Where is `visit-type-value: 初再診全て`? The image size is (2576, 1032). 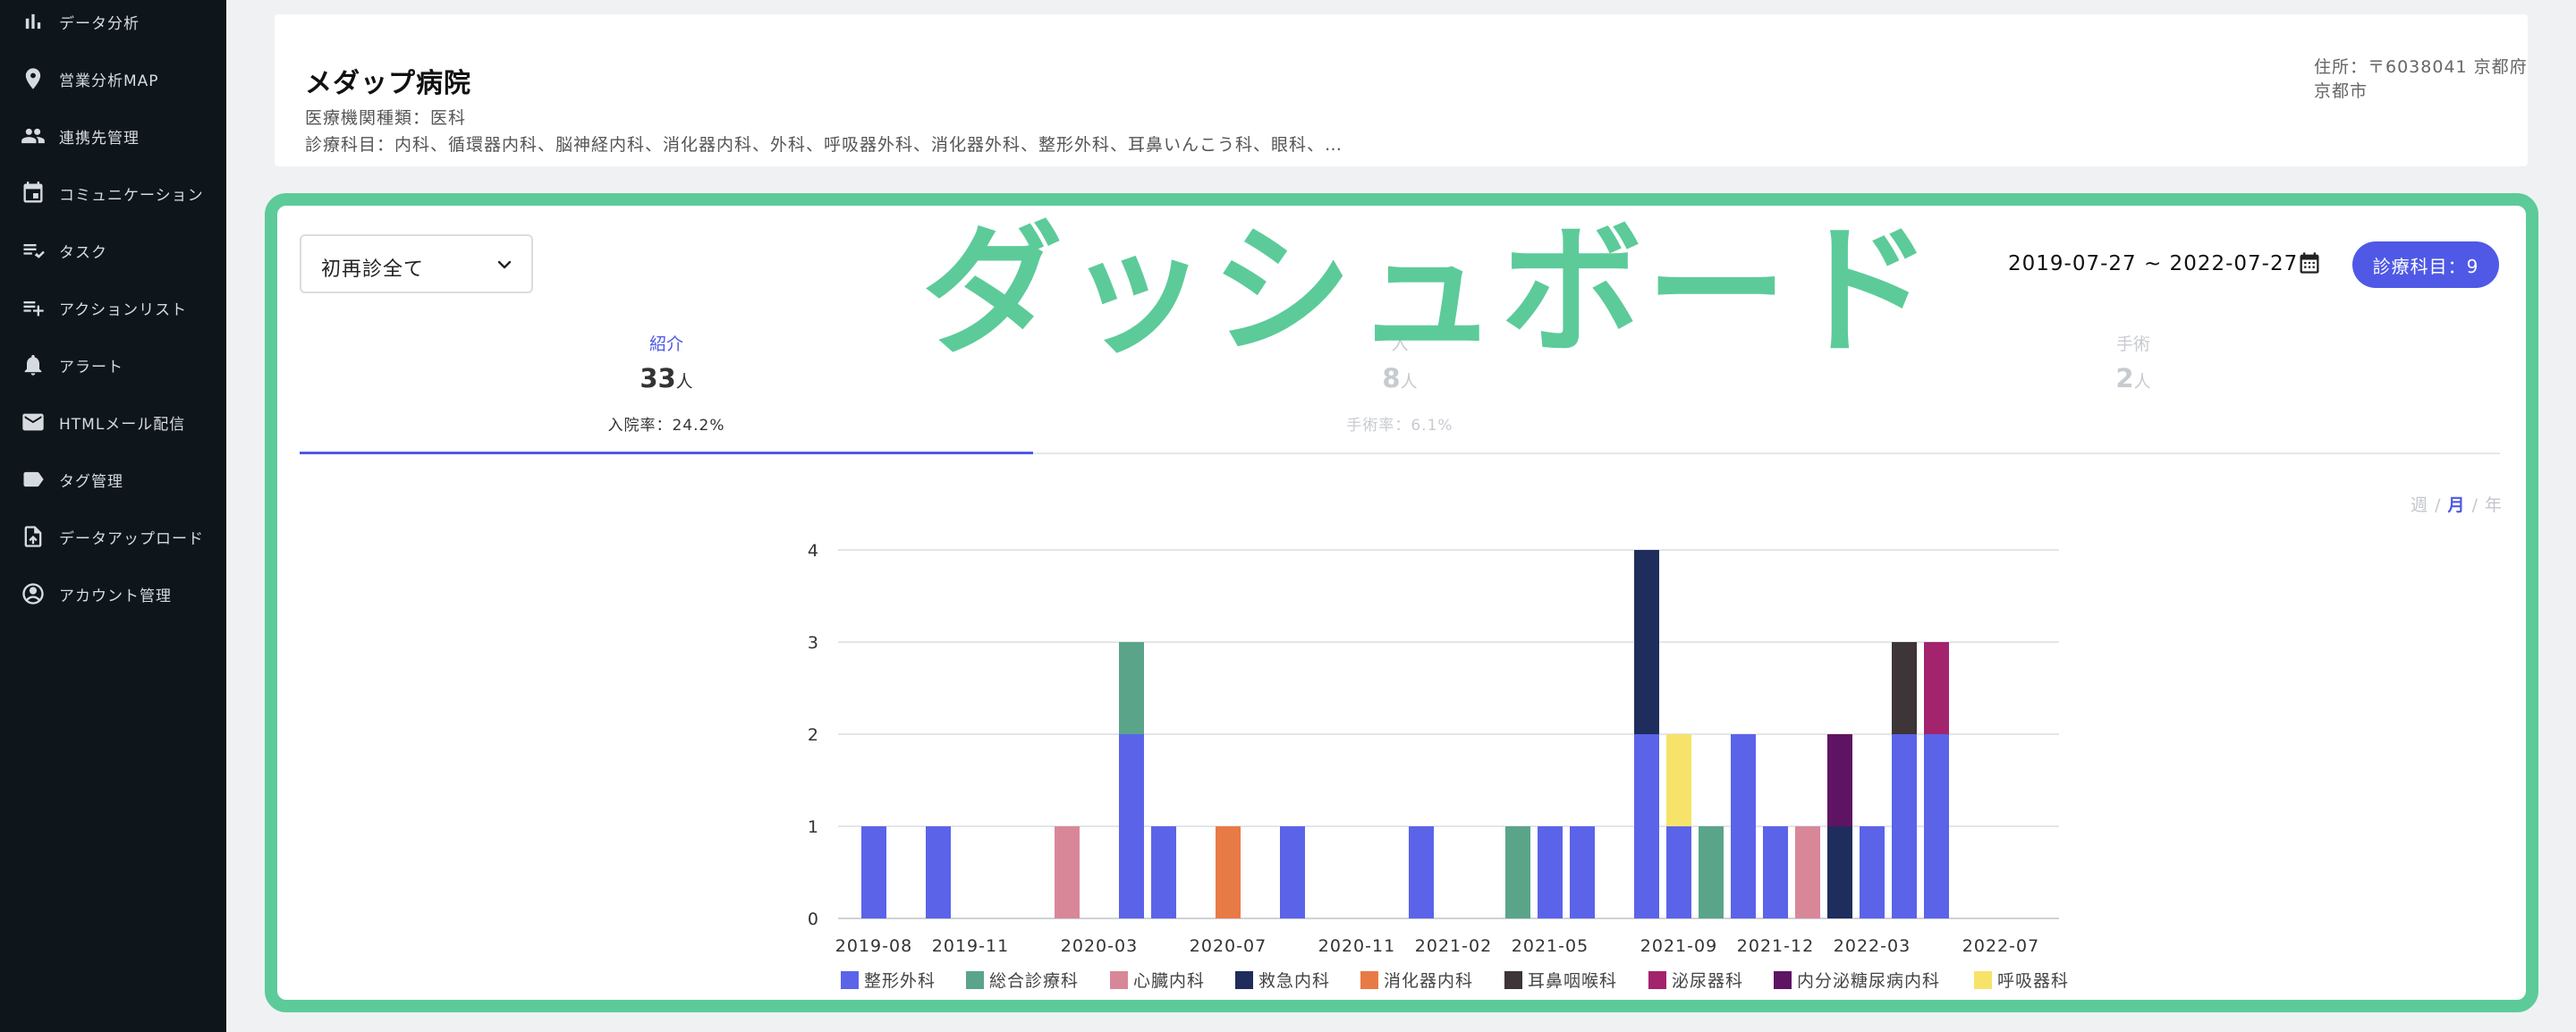
visit-type-value: 初再診全て is located at coordinates (373, 269).